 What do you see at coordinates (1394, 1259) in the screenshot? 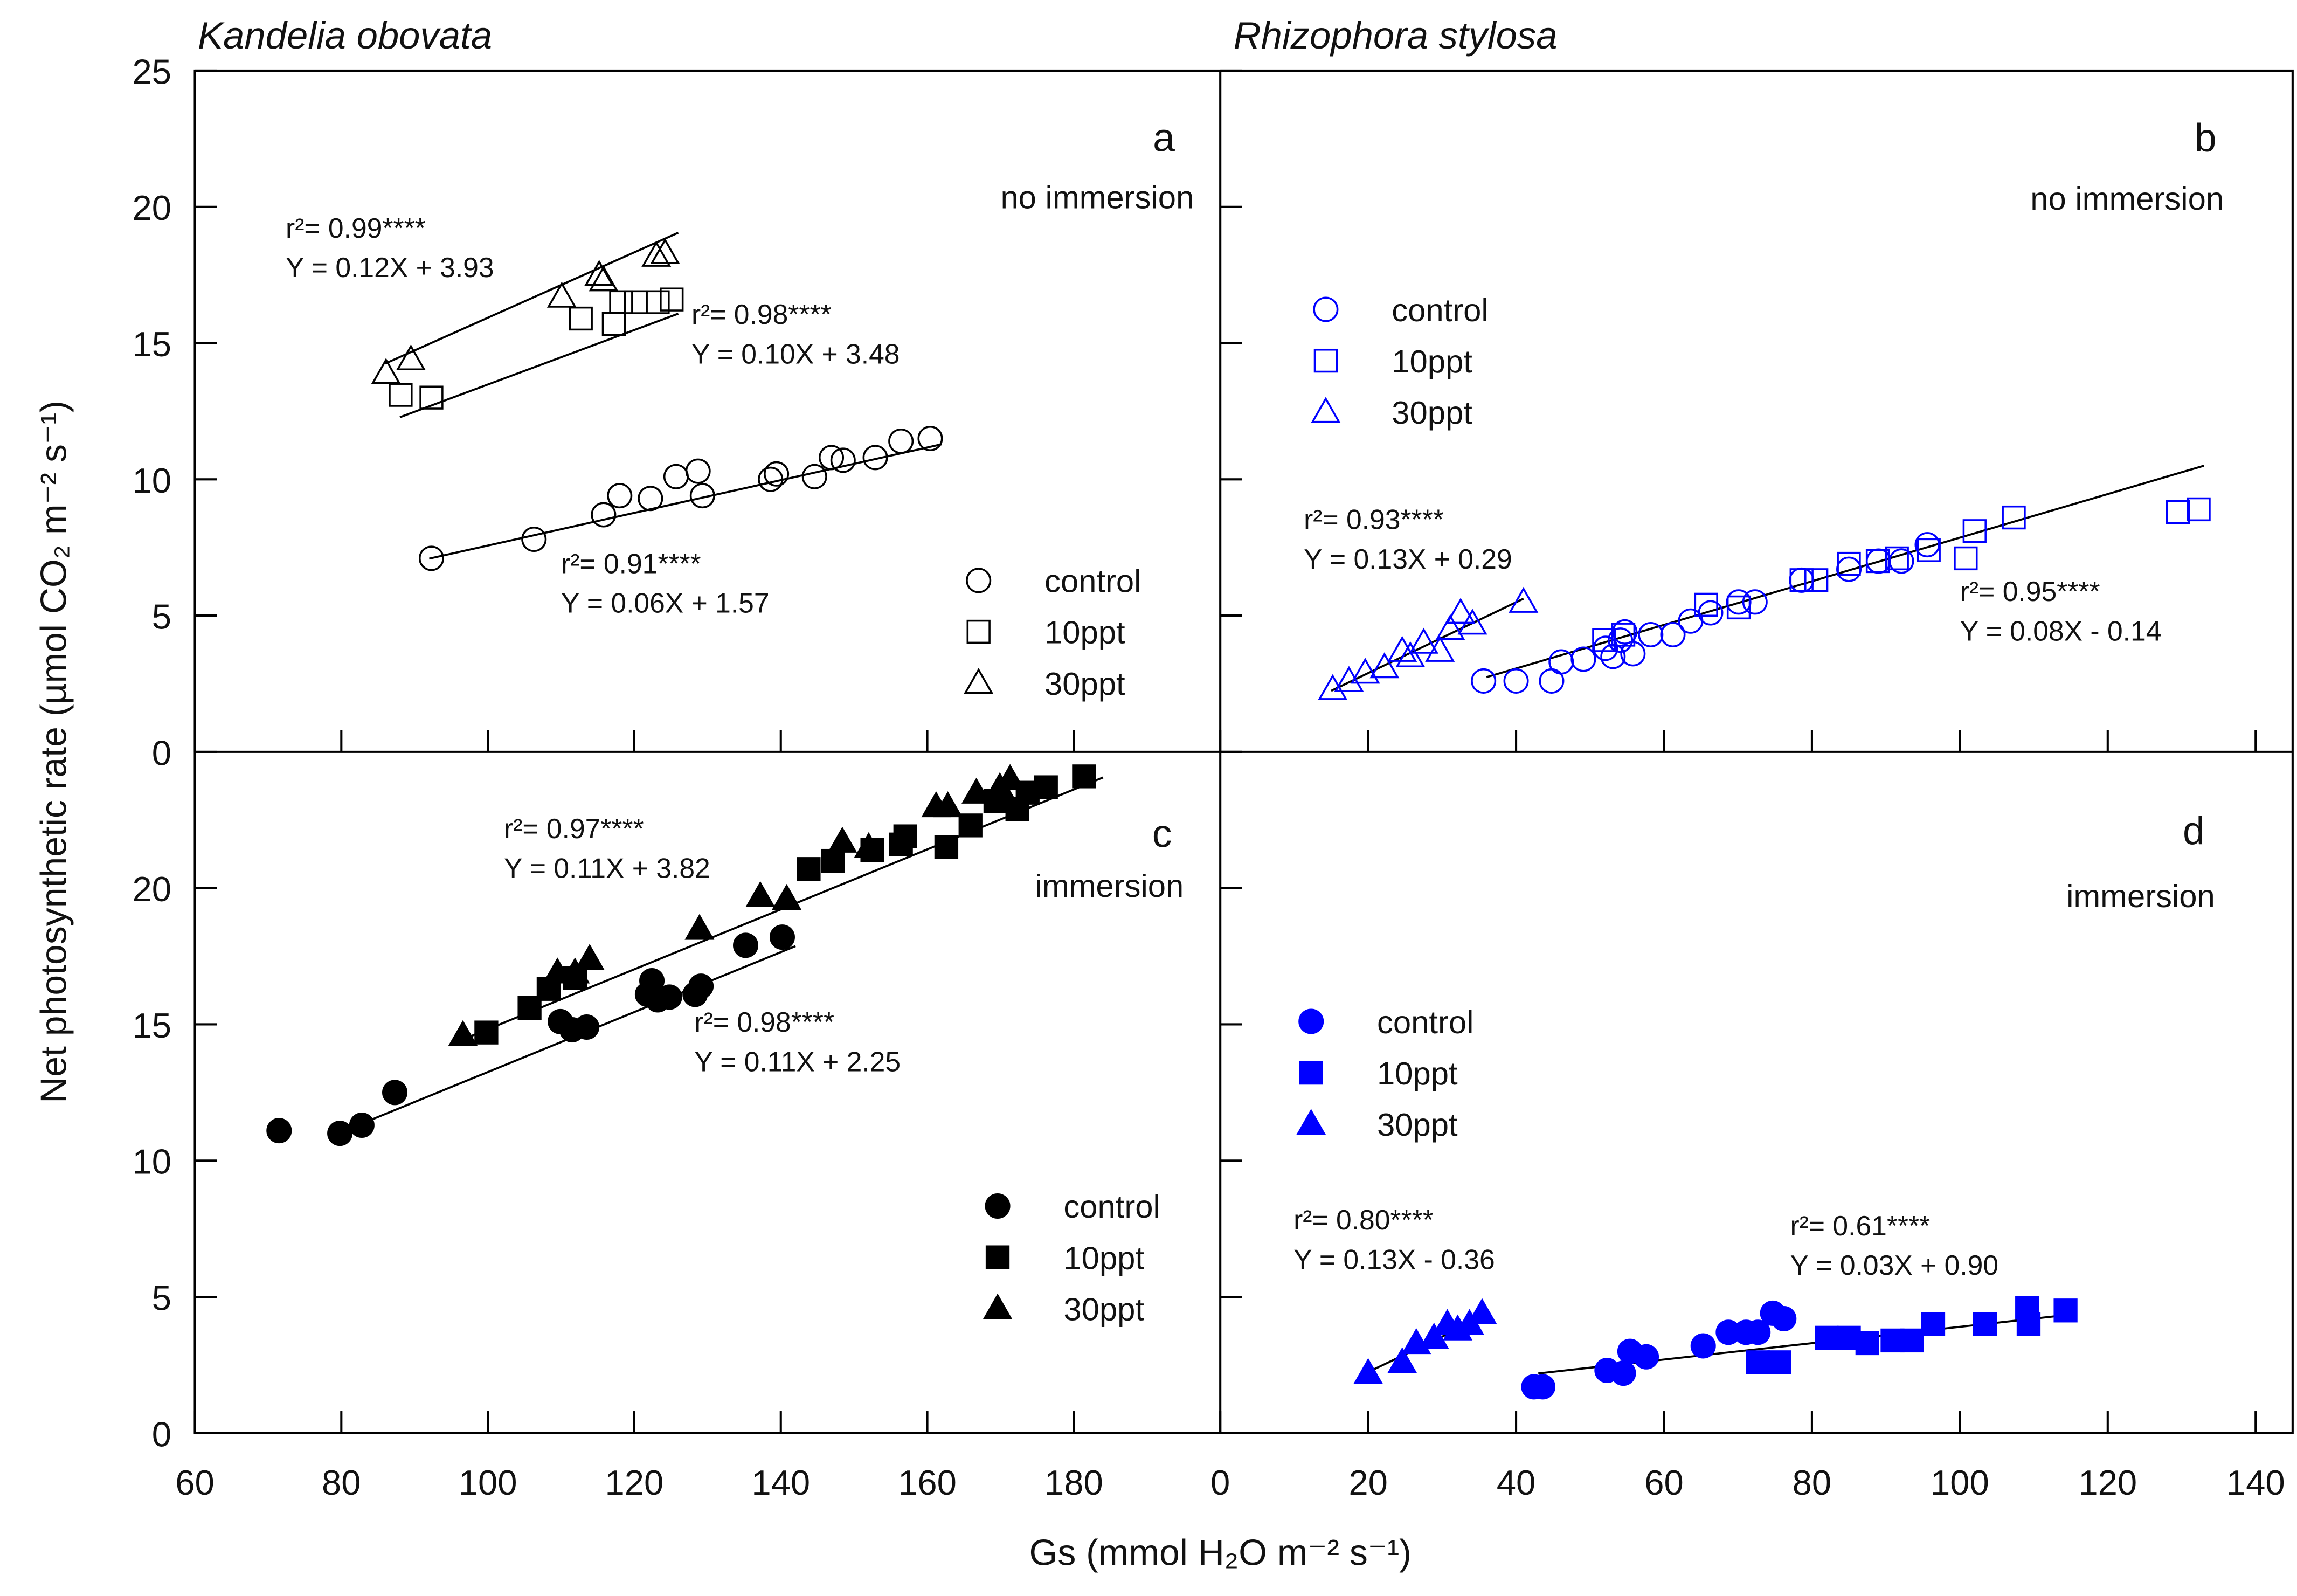
I see `fit-equation: Y = 0.13X - 0.36` at bounding box center [1394, 1259].